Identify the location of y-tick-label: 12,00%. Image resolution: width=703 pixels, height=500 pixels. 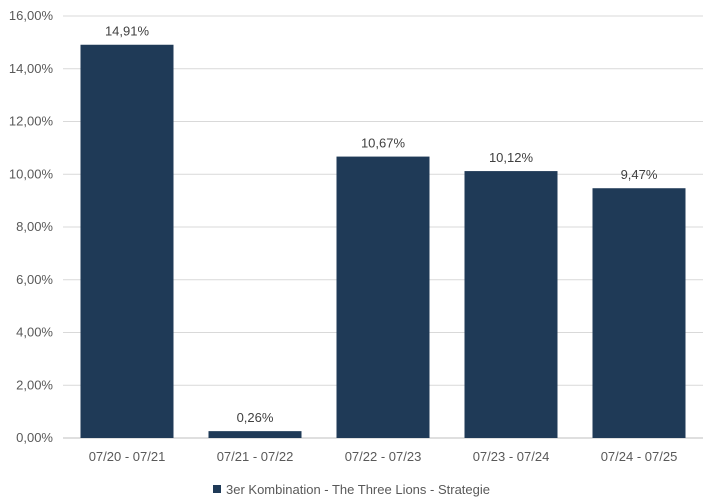
(31, 121).